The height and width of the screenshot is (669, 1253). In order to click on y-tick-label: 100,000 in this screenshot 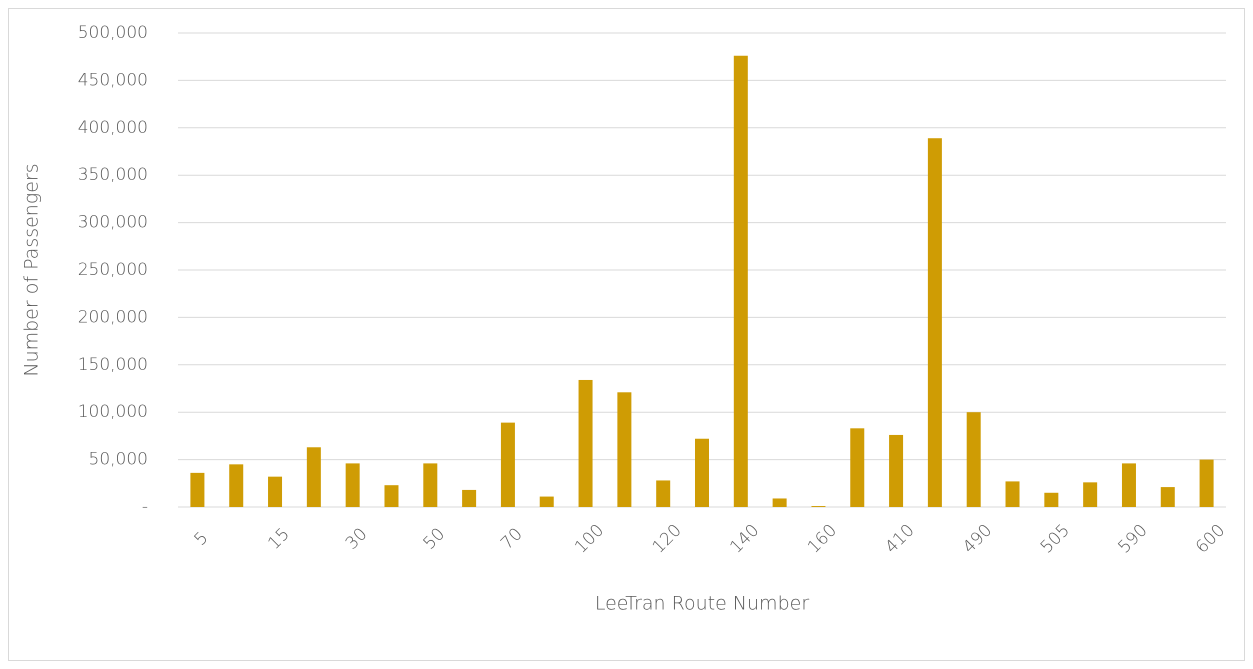, I will do `click(113, 412)`.